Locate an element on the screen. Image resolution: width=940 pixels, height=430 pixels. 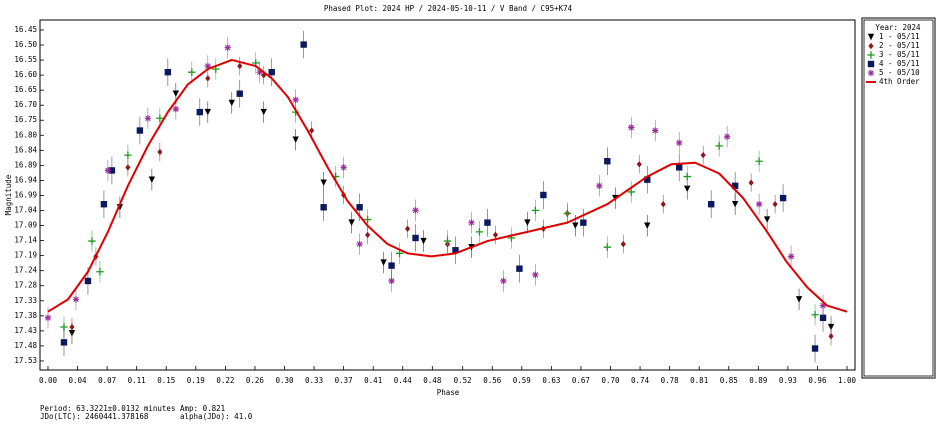
y-tick-label: 16.89 is located at coordinates (25, 164).